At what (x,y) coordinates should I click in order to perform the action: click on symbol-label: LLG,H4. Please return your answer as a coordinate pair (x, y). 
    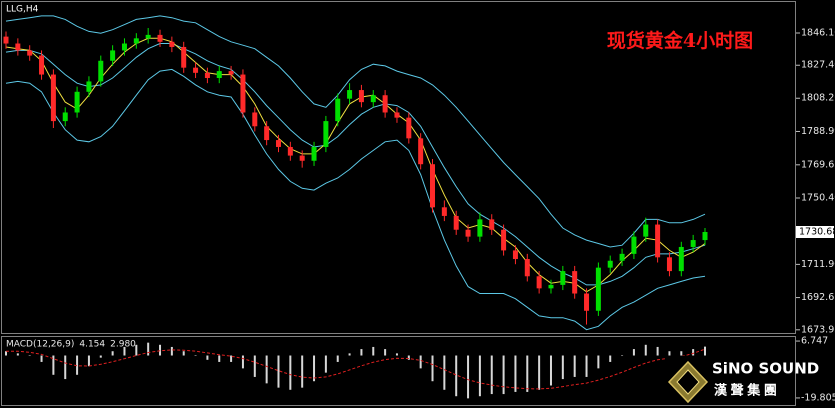
    Looking at the image, I should click on (22, 10).